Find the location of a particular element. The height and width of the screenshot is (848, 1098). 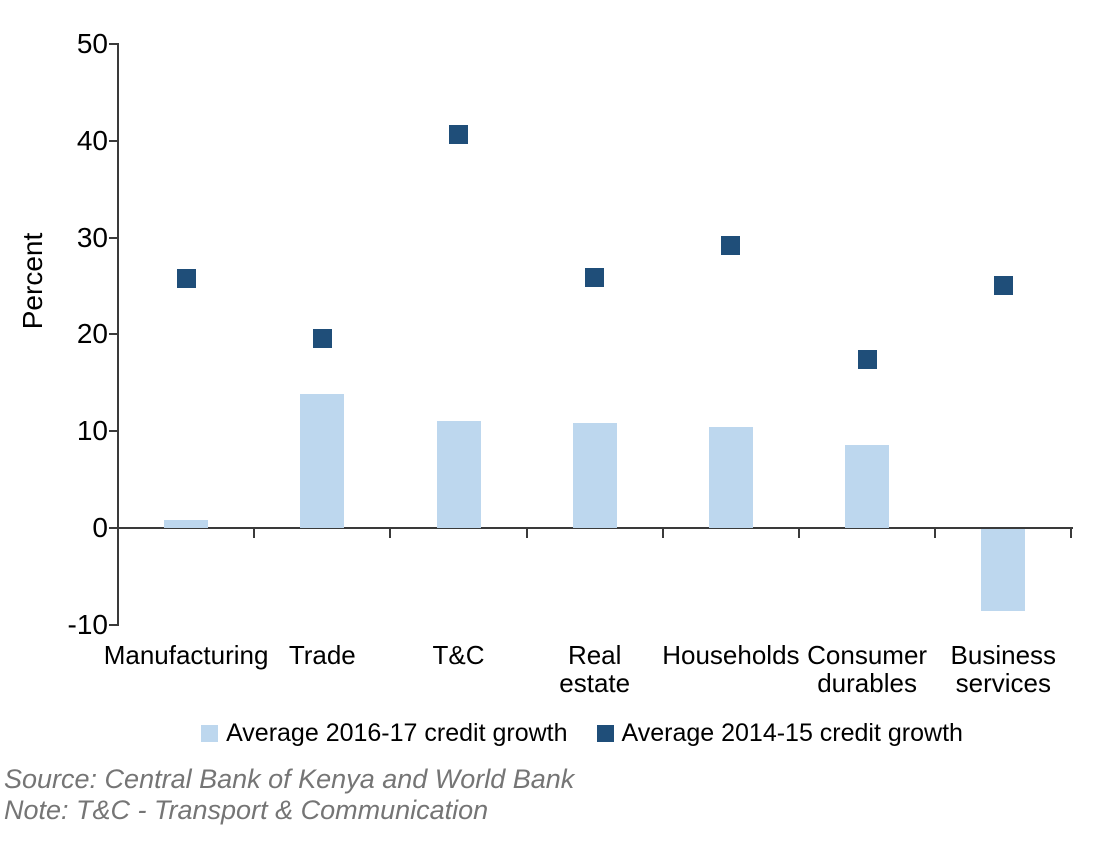

category-label: Business services is located at coordinates (1004, 669).